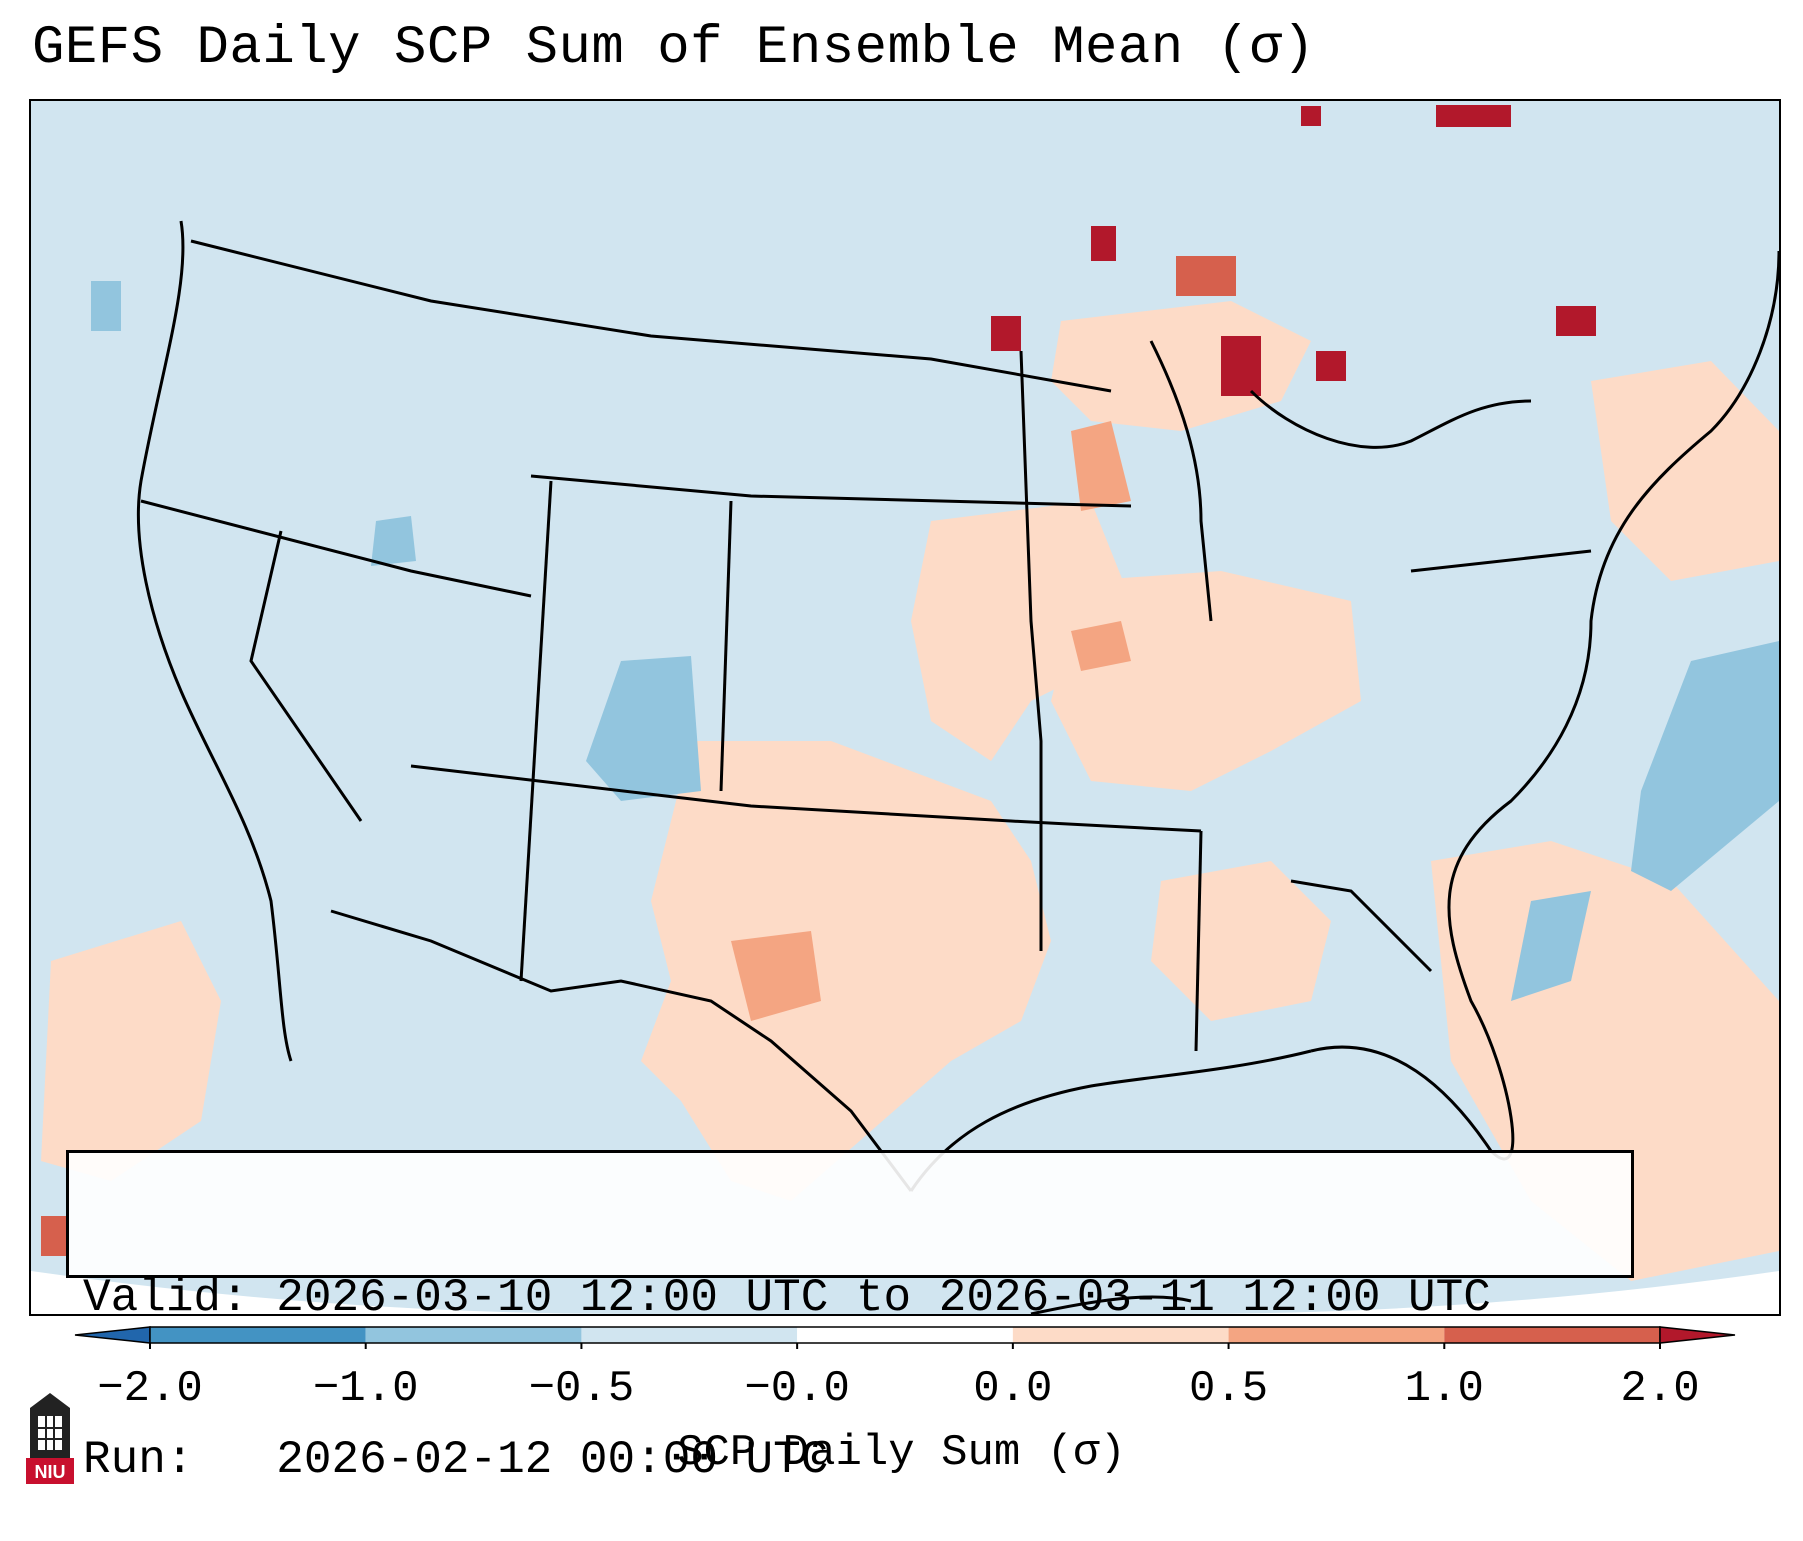  Describe the element at coordinates (1444, 1389) in the screenshot. I see `colorbar-tick-label: 1.0` at that location.